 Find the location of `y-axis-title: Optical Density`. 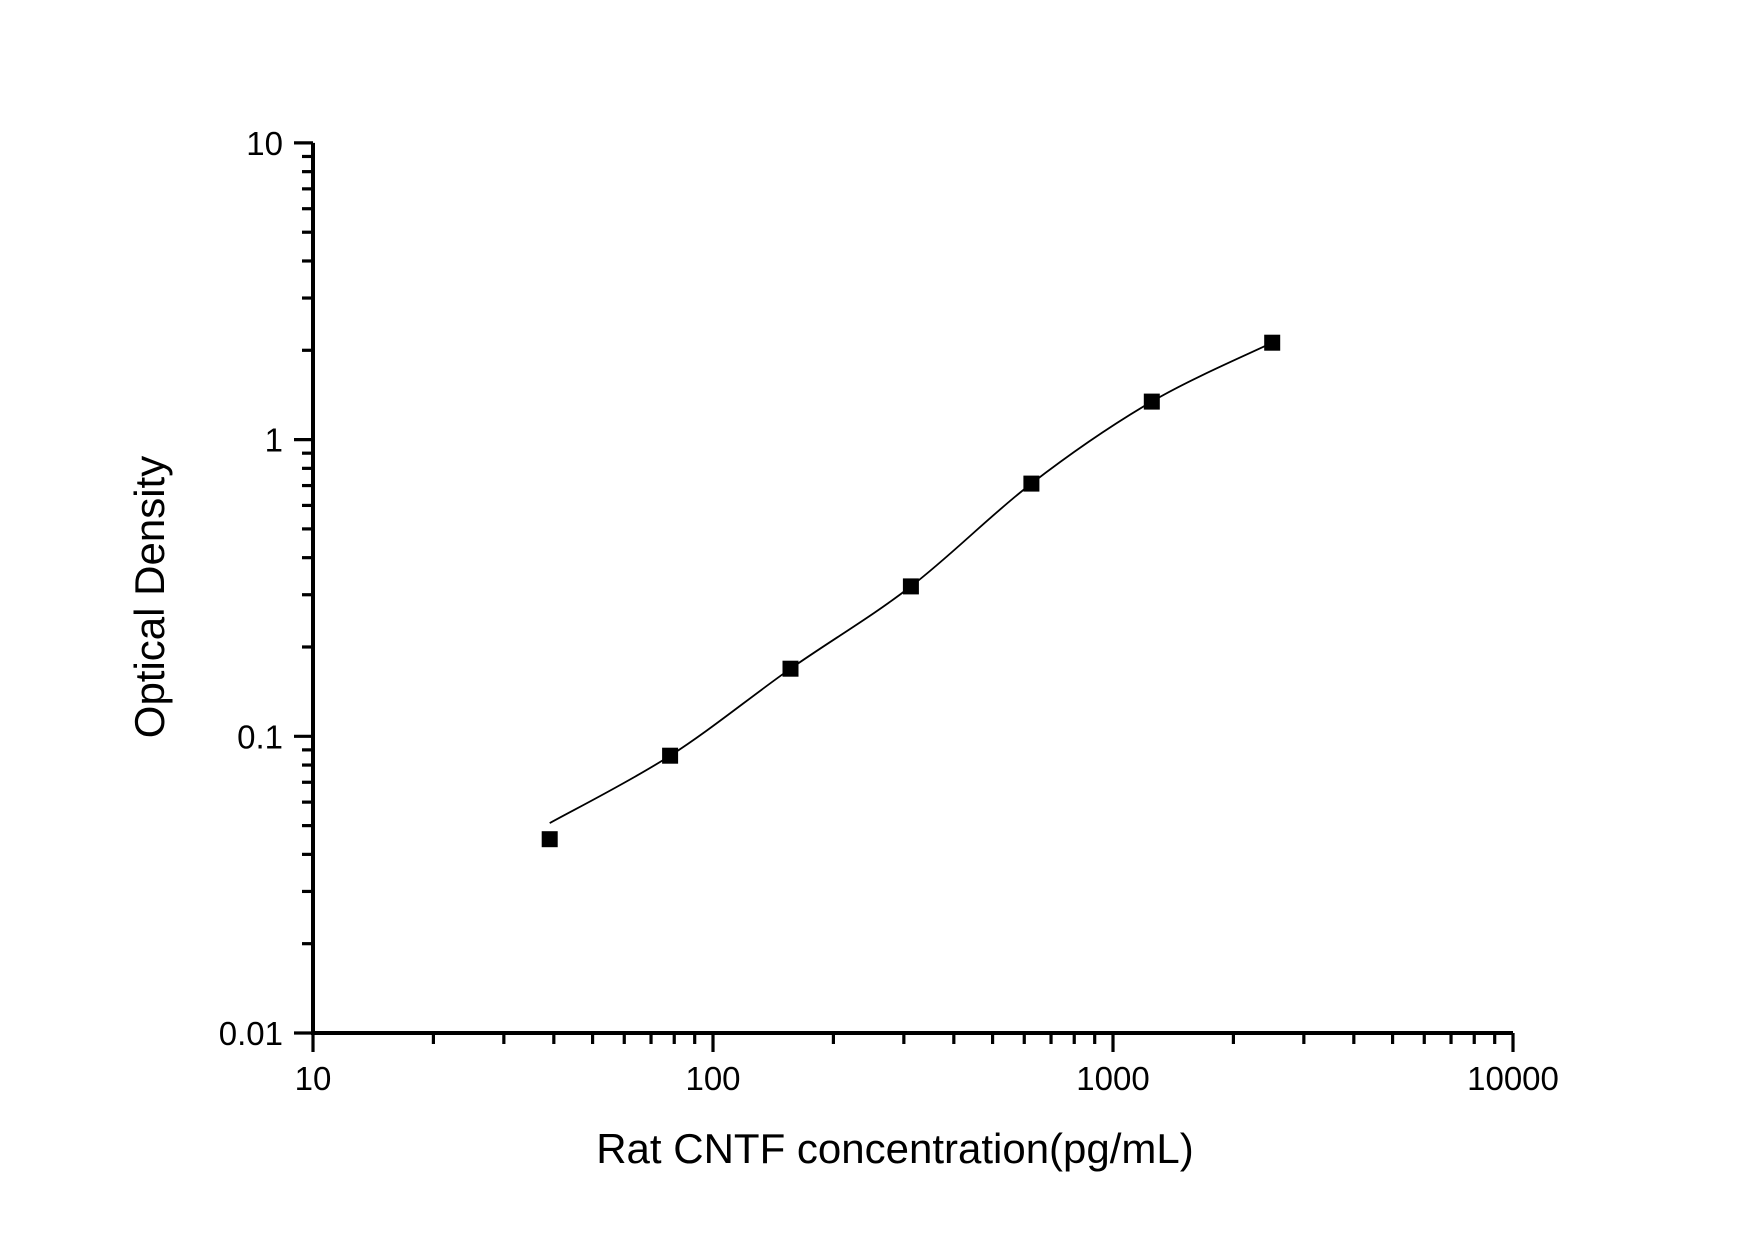

y-axis-title: Optical Density is located at coordinates (149, 597).